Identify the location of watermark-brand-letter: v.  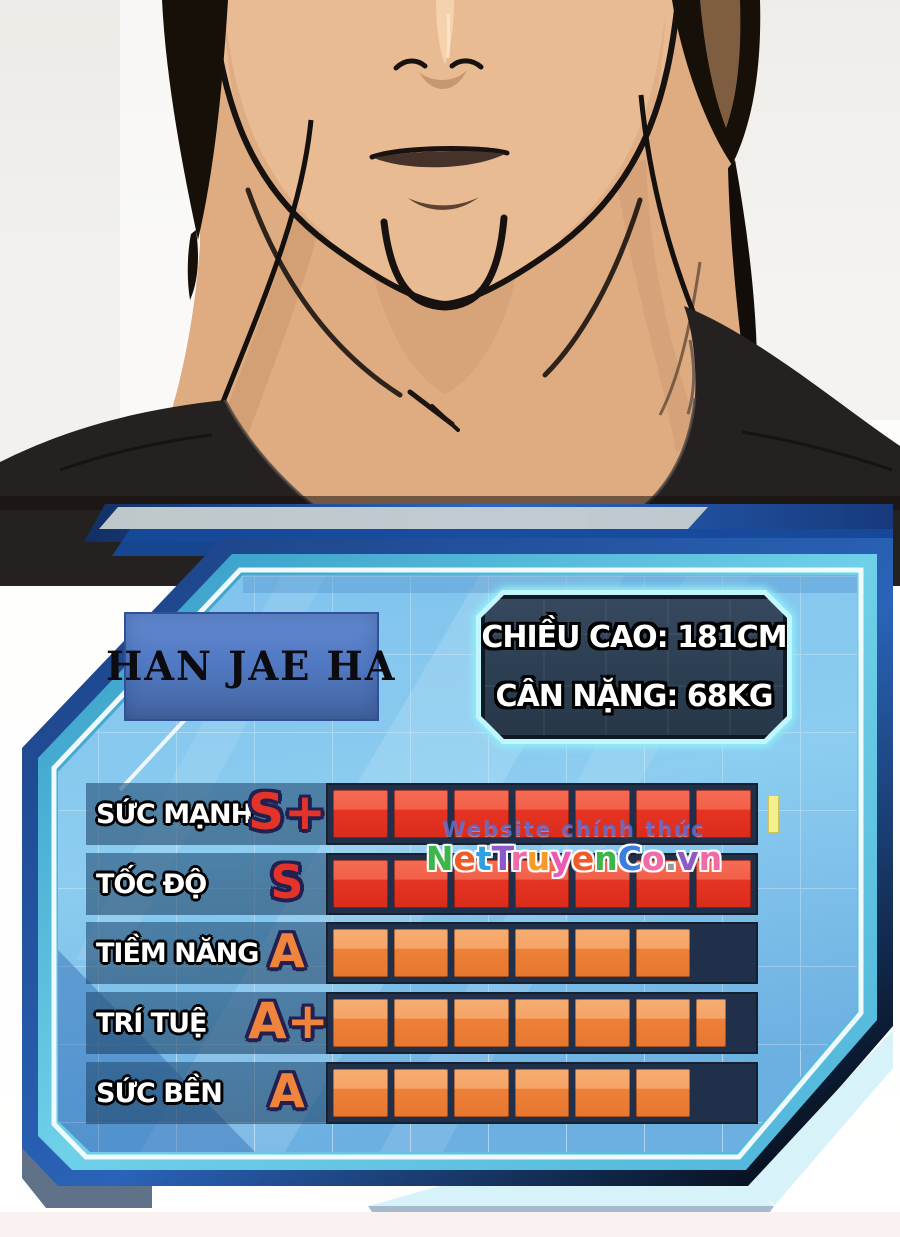
(688, 859).